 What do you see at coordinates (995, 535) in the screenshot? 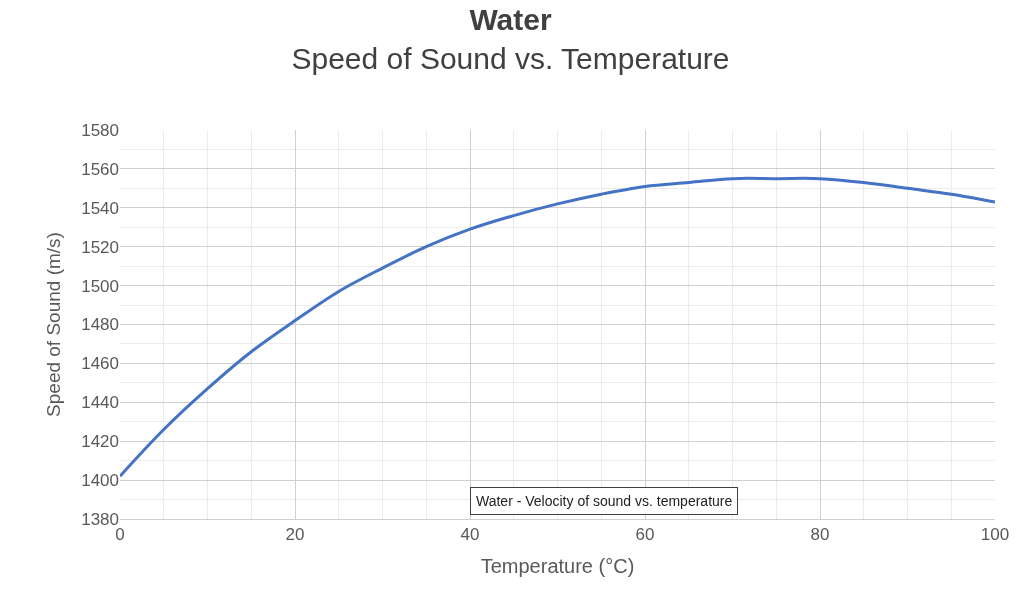
I see `x-tick-label: 100` at bounding box center [995, 535].